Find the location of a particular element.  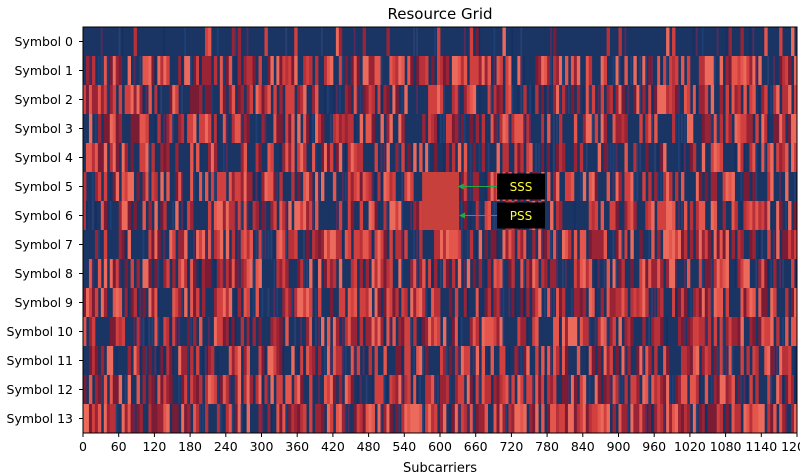

x-tick-label: 600 is located at coordinates (440, 446).